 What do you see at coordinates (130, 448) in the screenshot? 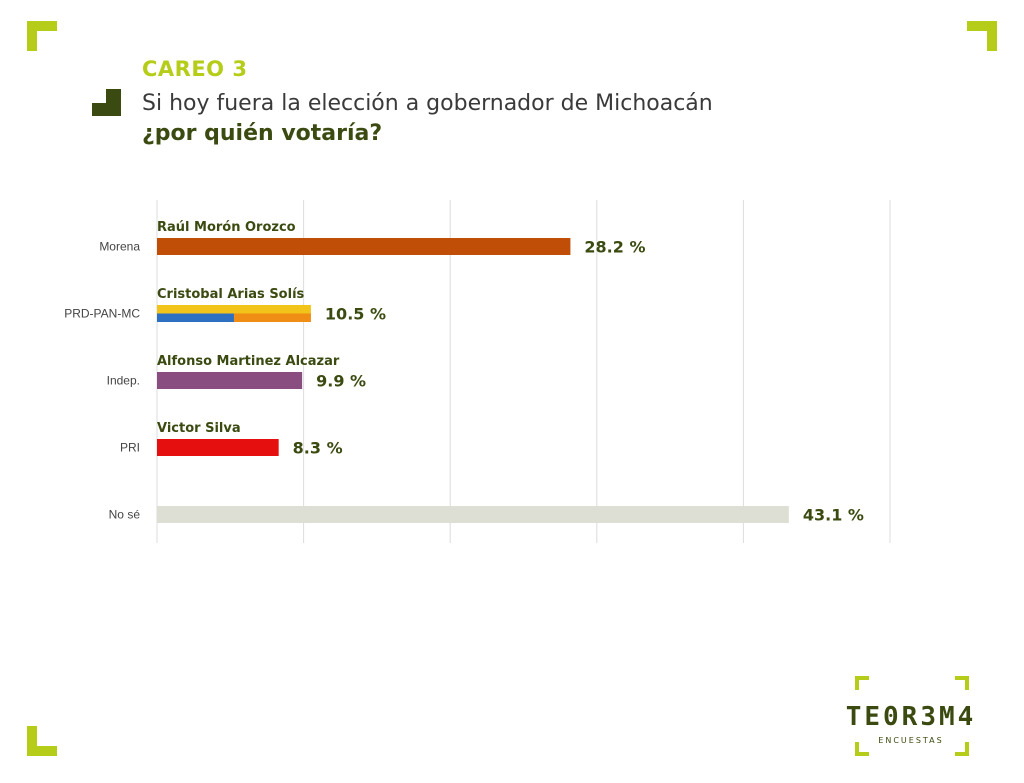
I see `category-label: PRI` at bounding box center [130, 448].